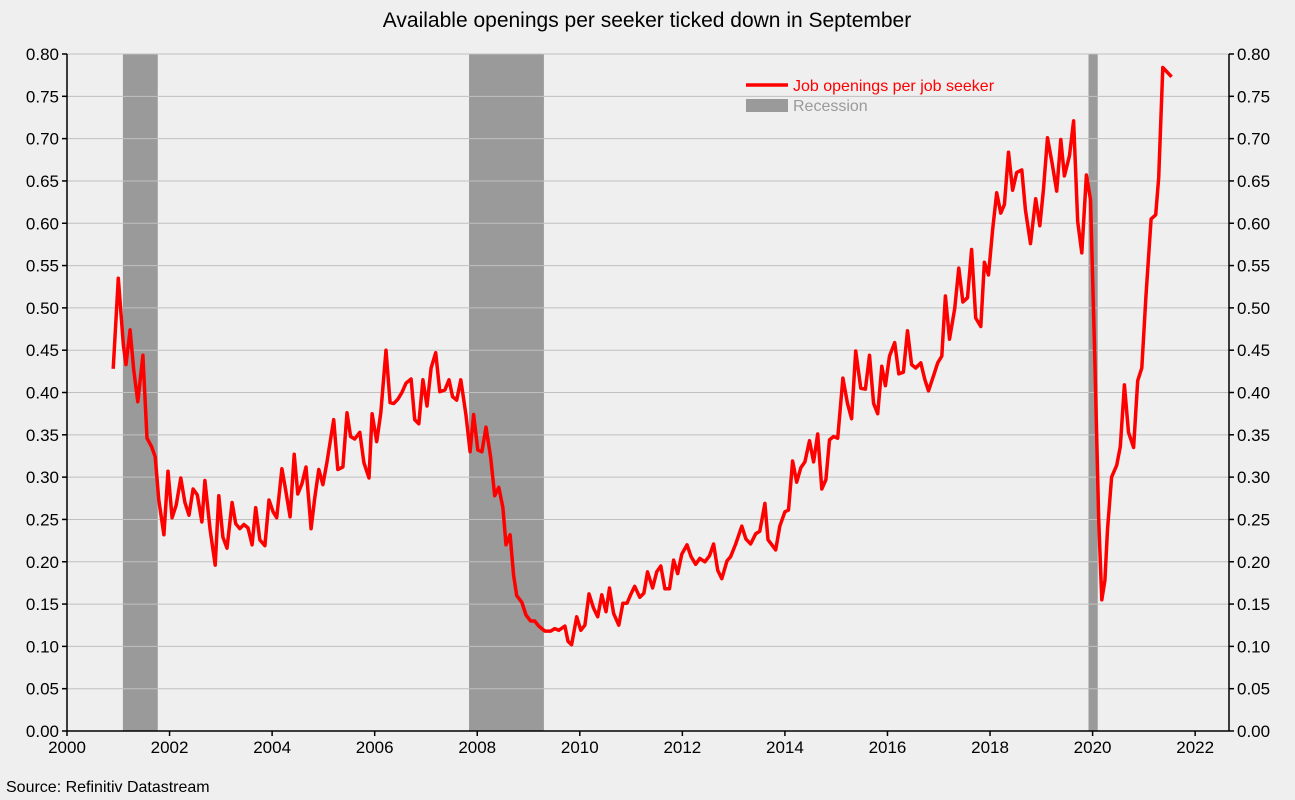 This screenshot has width=1295, height=800. Describe the element at coordinates (42, 54) in the screenshot. I see `y-tick-label-left: 0.80` at that location.